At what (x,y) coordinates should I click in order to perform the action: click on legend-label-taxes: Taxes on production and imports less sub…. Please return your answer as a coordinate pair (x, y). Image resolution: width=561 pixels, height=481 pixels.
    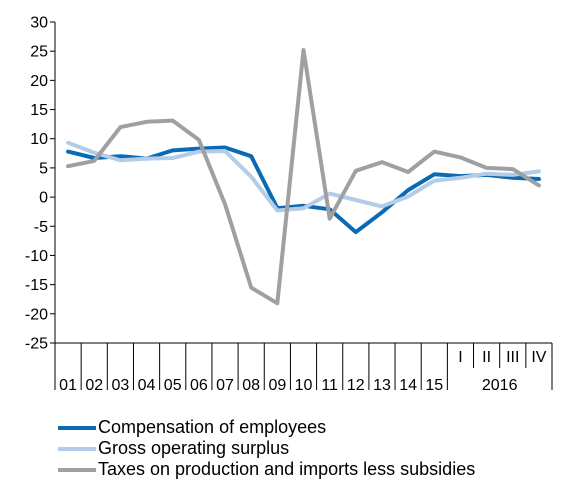
    Looking at the image, I should click on (287, 469).